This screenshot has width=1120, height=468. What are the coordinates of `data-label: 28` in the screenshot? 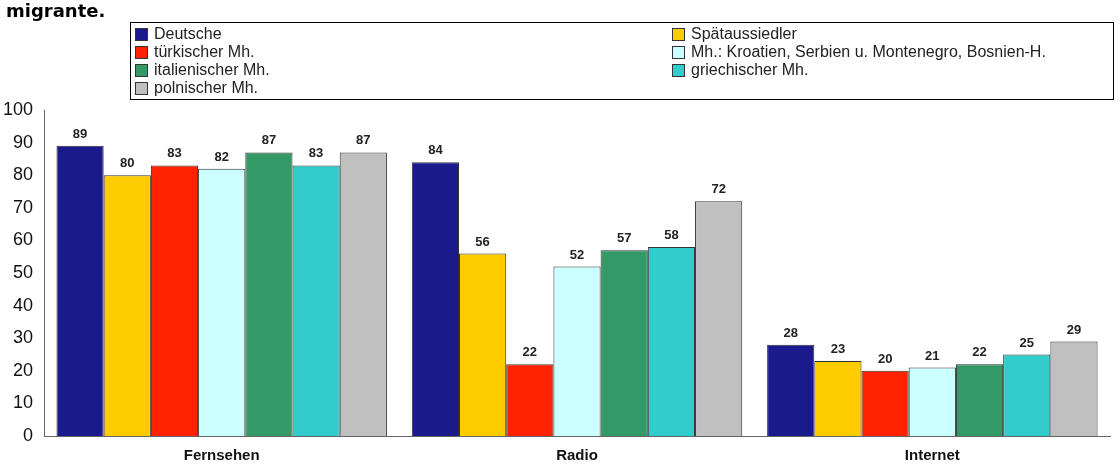 It's located at (790, 332).